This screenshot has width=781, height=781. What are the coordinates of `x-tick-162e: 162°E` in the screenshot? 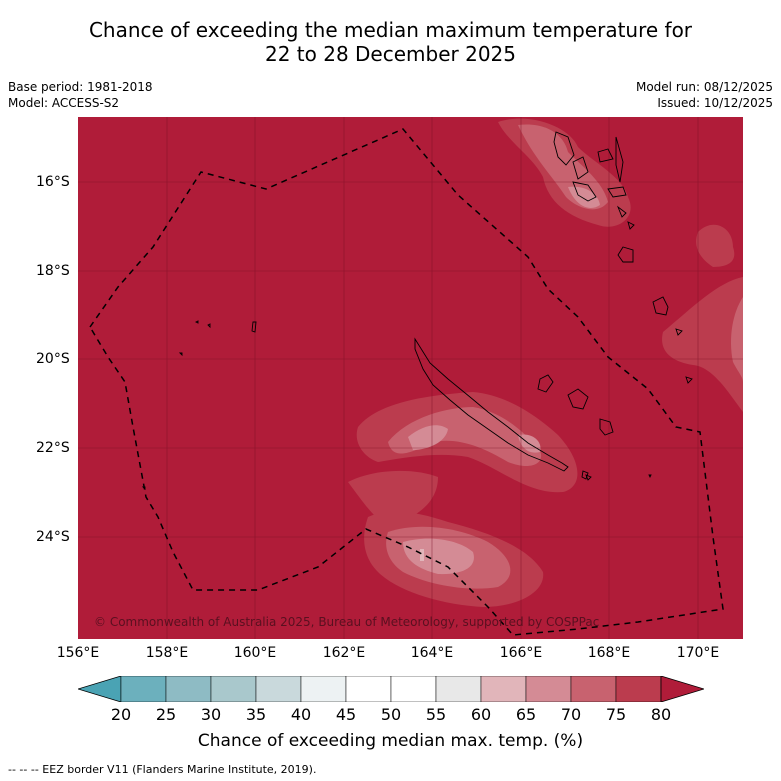 It's located at (344, 653).